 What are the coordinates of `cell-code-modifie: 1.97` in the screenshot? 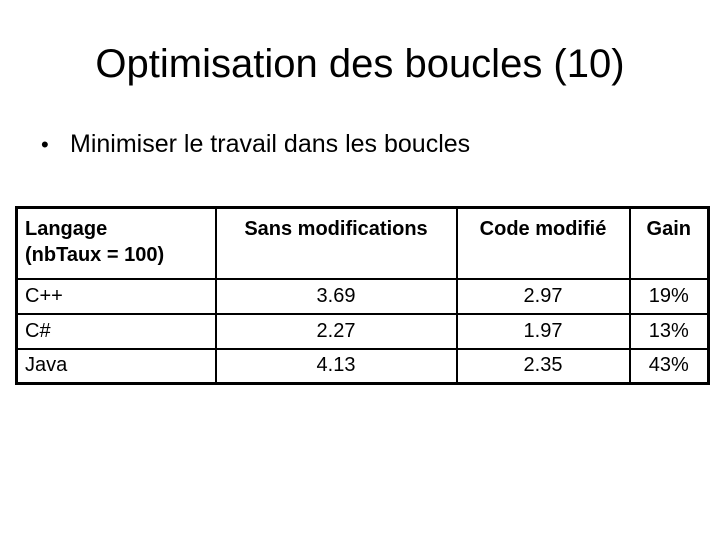 It's located at (543, 331).